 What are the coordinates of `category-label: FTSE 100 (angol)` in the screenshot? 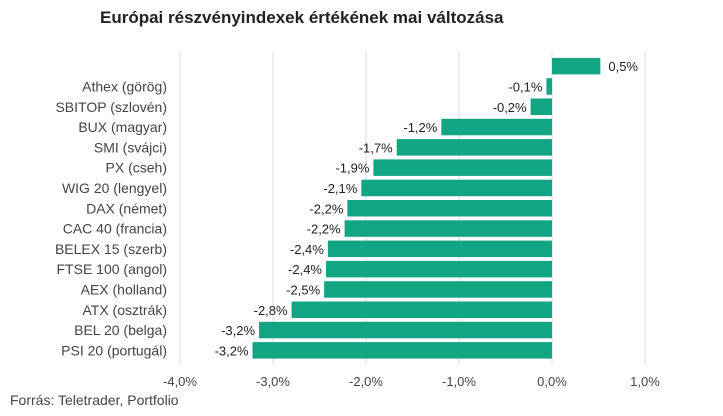 It's located at (112, 269).